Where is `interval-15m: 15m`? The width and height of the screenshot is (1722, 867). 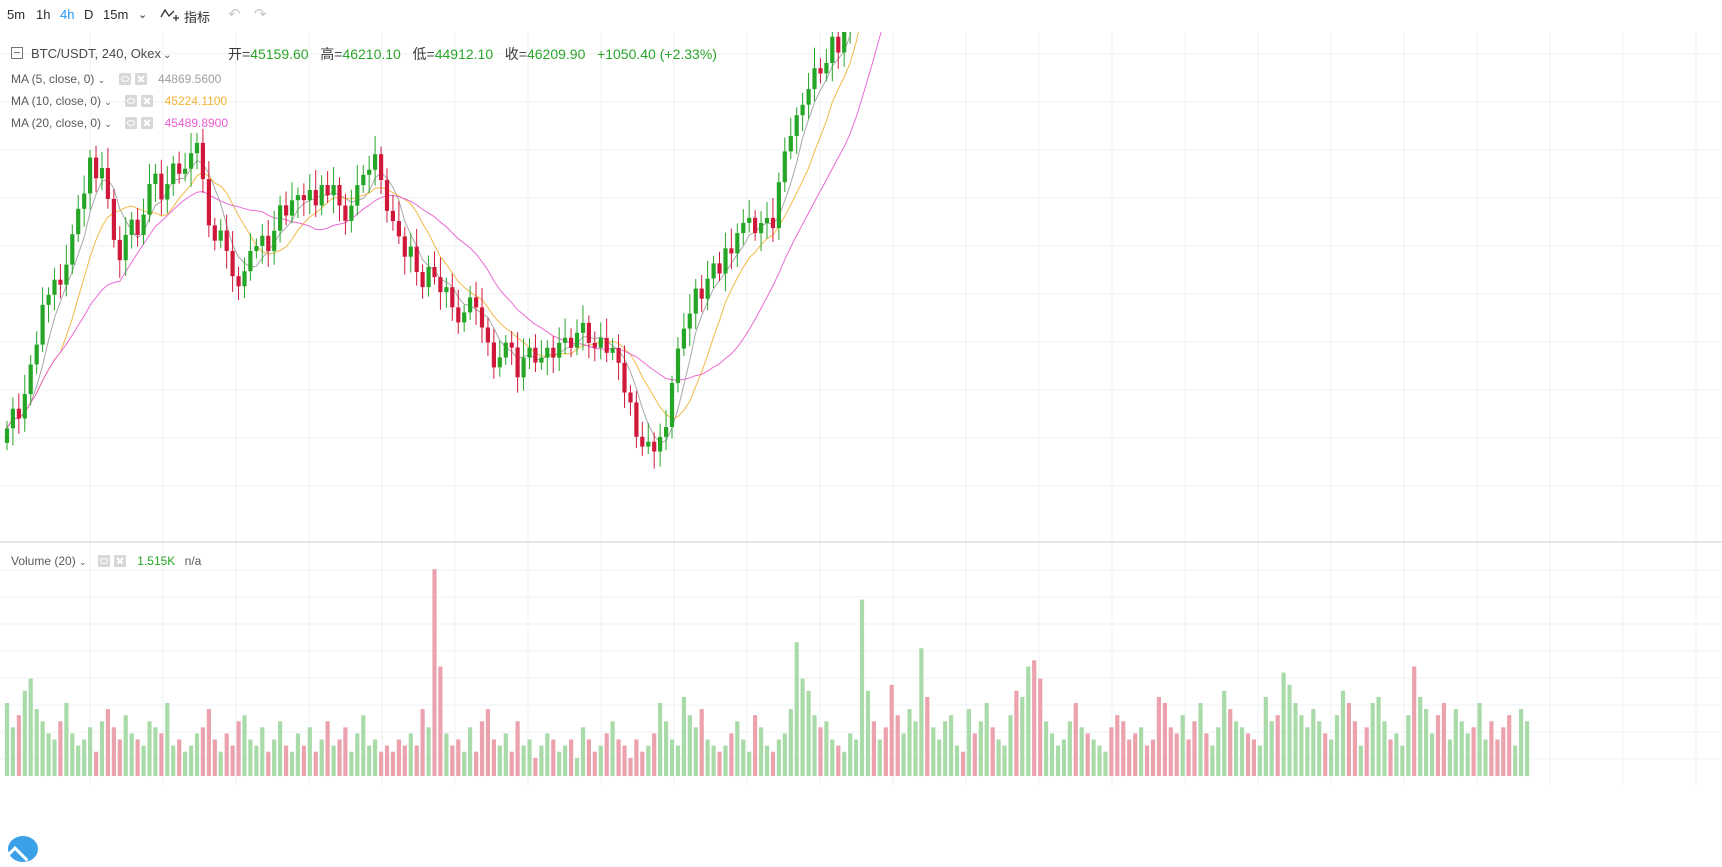 interval-15m: 15m is located at coordinates (116, 14).